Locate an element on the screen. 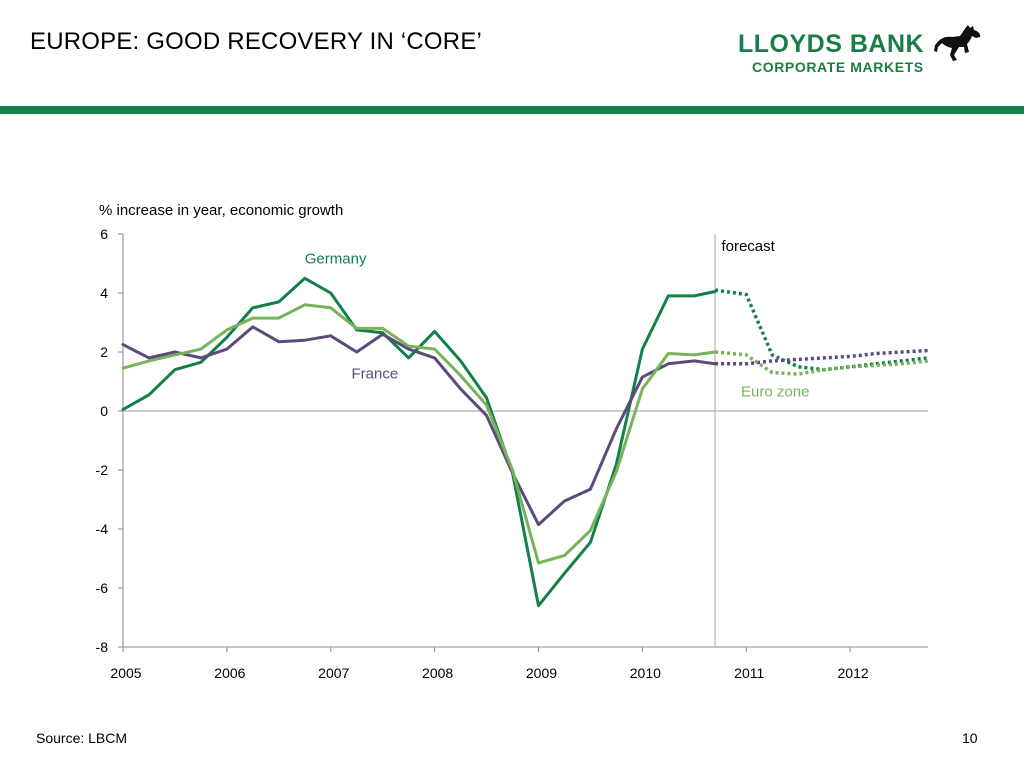 Image resolution: width=1024 pixels, height=768 pixels. series-label-euro-zone: Euro zone is located at coordinates (775, 391).